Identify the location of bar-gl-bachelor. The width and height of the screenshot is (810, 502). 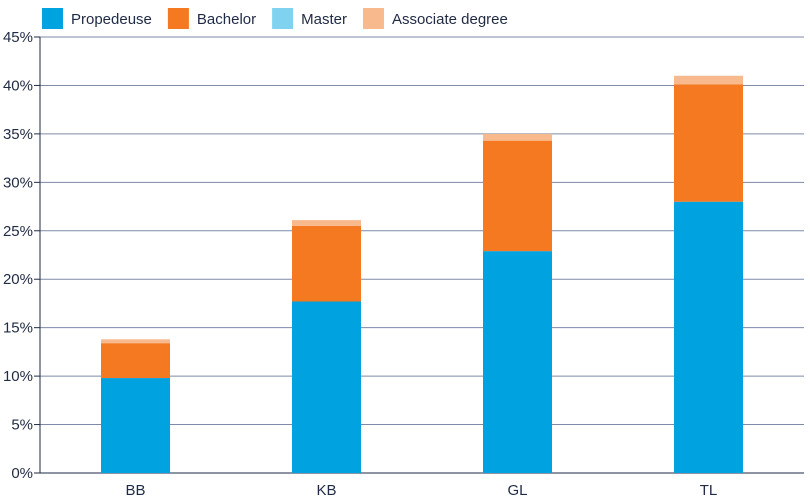
(517, 196).